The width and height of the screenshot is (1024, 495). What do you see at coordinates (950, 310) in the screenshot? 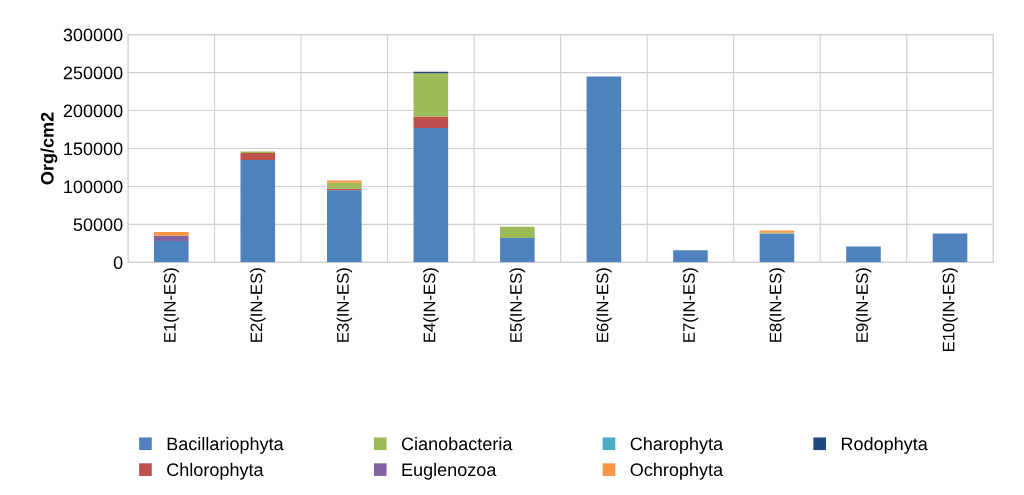
I see `x-tick-label: E10(IN-ES)` at bounding box center [950, 310].